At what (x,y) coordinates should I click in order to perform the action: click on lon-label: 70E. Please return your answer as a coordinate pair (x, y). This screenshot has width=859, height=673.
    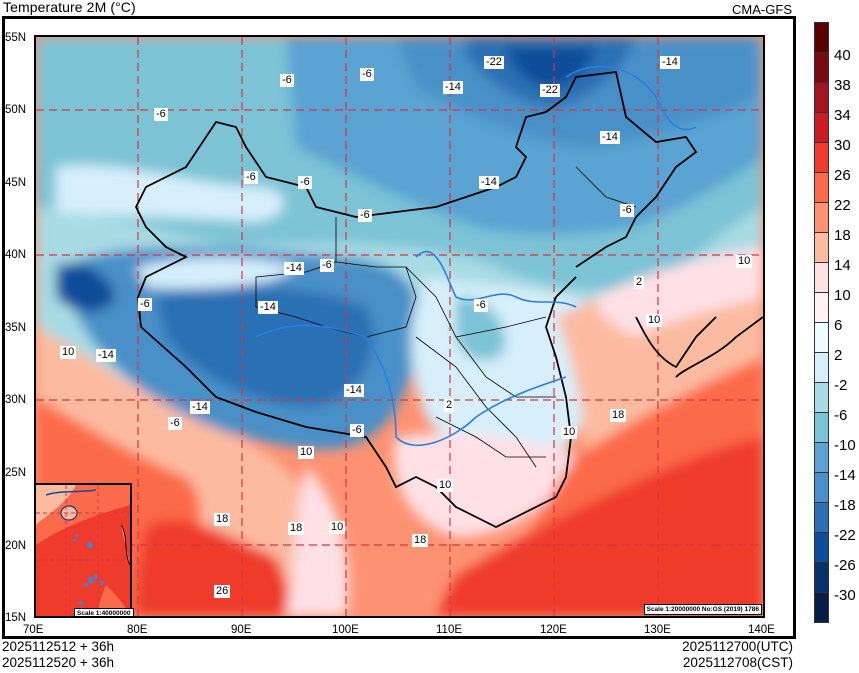
    Looking at the image, I should click on (33, 630).